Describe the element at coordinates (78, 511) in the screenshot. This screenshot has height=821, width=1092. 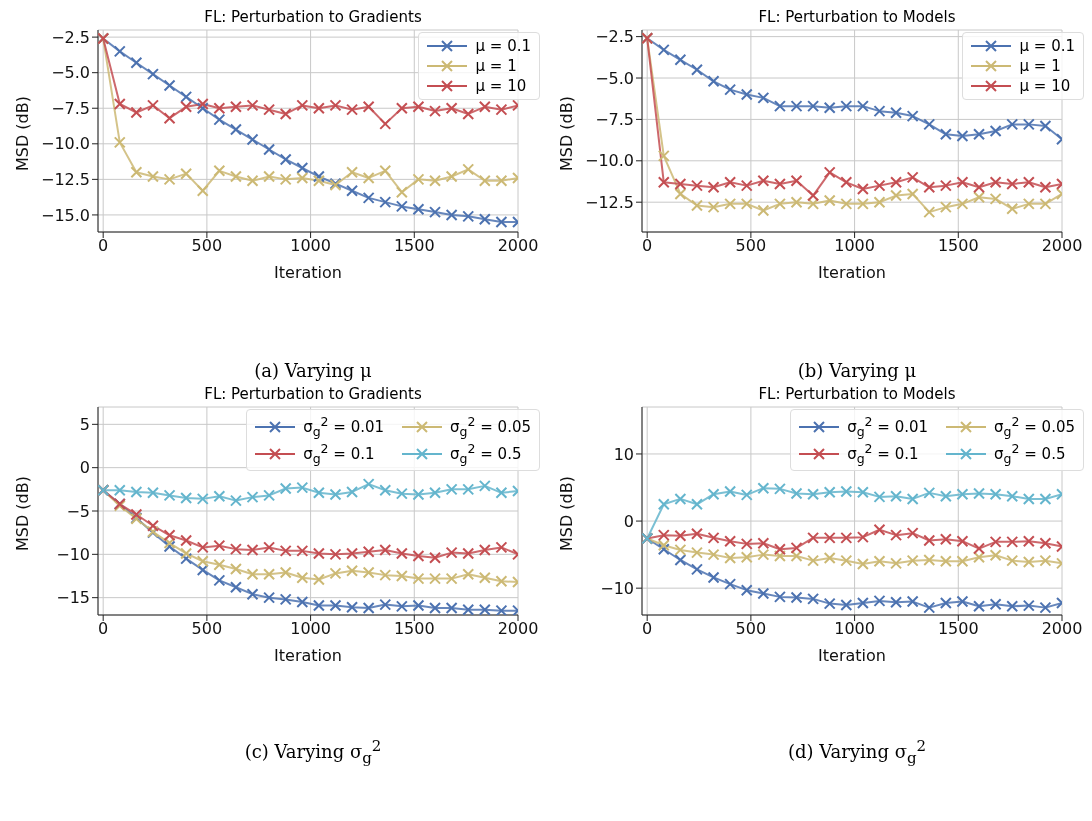
I see `y-tick-label: −5` at that location.